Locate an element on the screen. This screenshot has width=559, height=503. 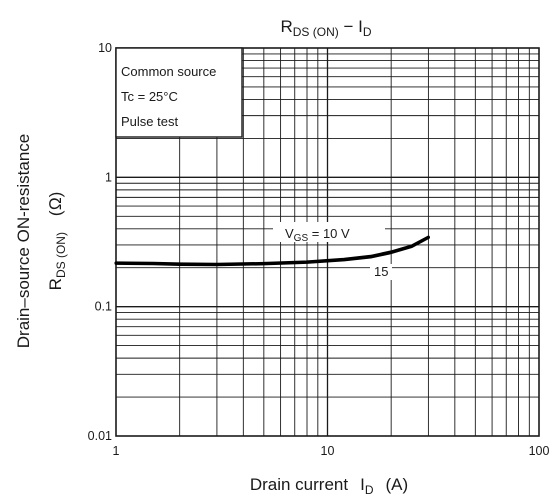
y-tick-label: 0.01 is located at coordinates (100, 436).